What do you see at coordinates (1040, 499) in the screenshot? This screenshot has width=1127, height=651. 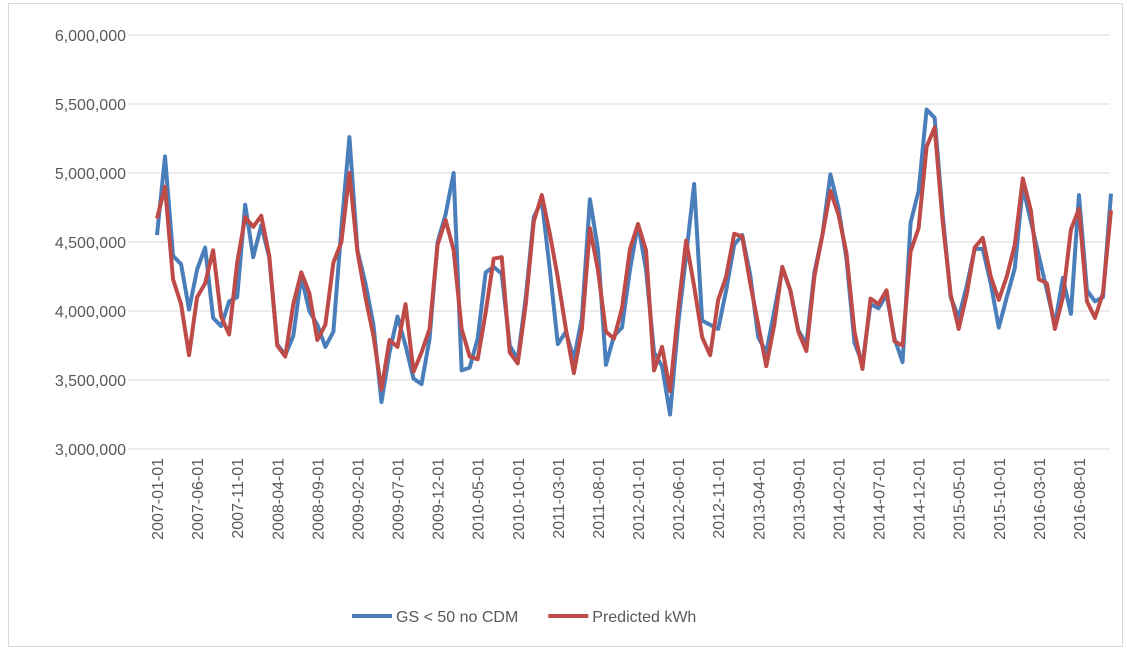 I see `x-tick-label: 2016-03-01` at bounding box center [1040, 499].